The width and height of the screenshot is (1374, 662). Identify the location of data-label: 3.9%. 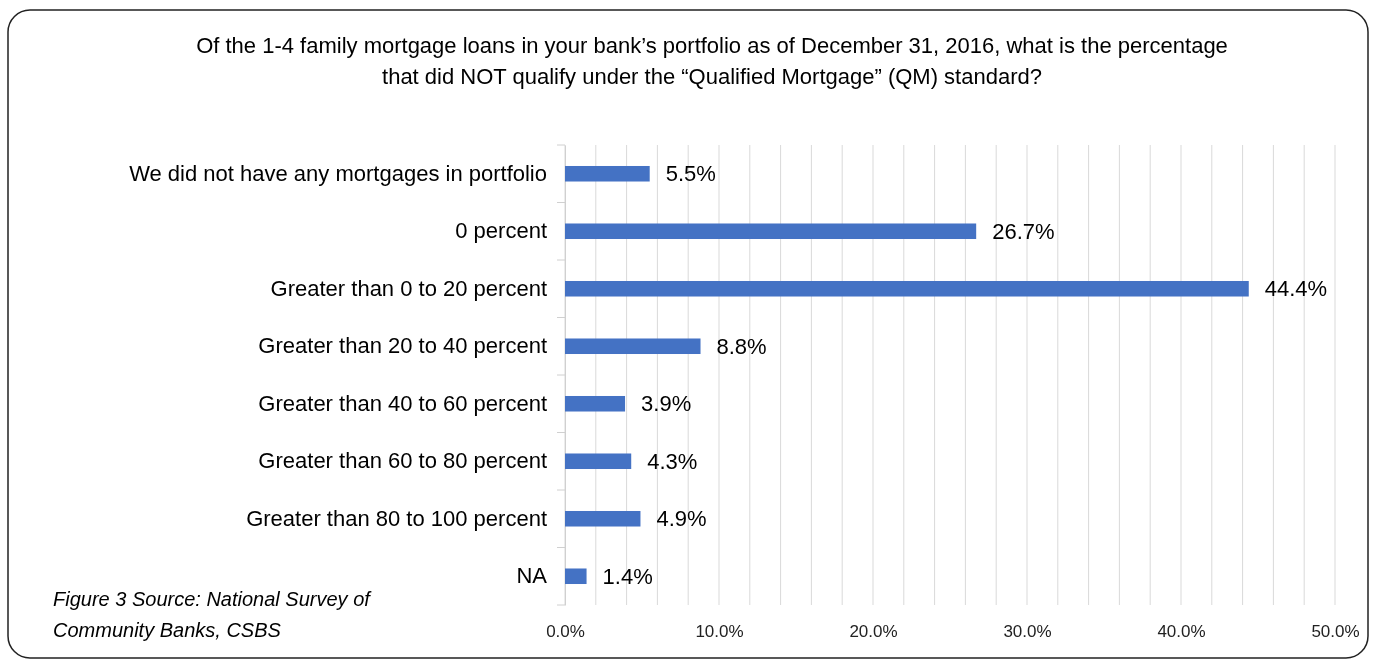
(666, 404).